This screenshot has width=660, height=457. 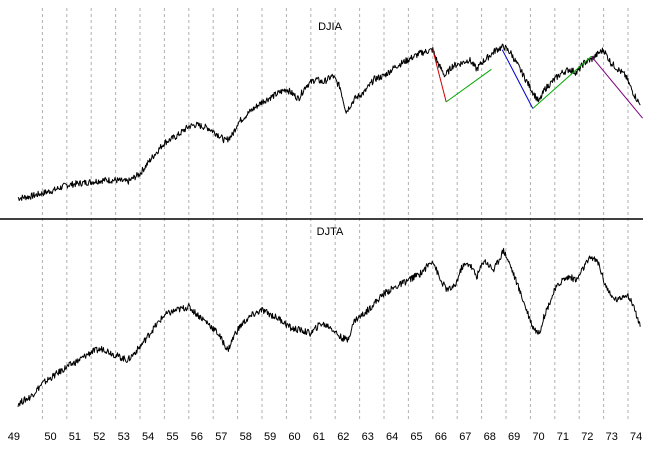 What do you see at coordinates (197, 437) in the screenshot?
I see `x-tick-label: 56` at bounding box center [197, 437].